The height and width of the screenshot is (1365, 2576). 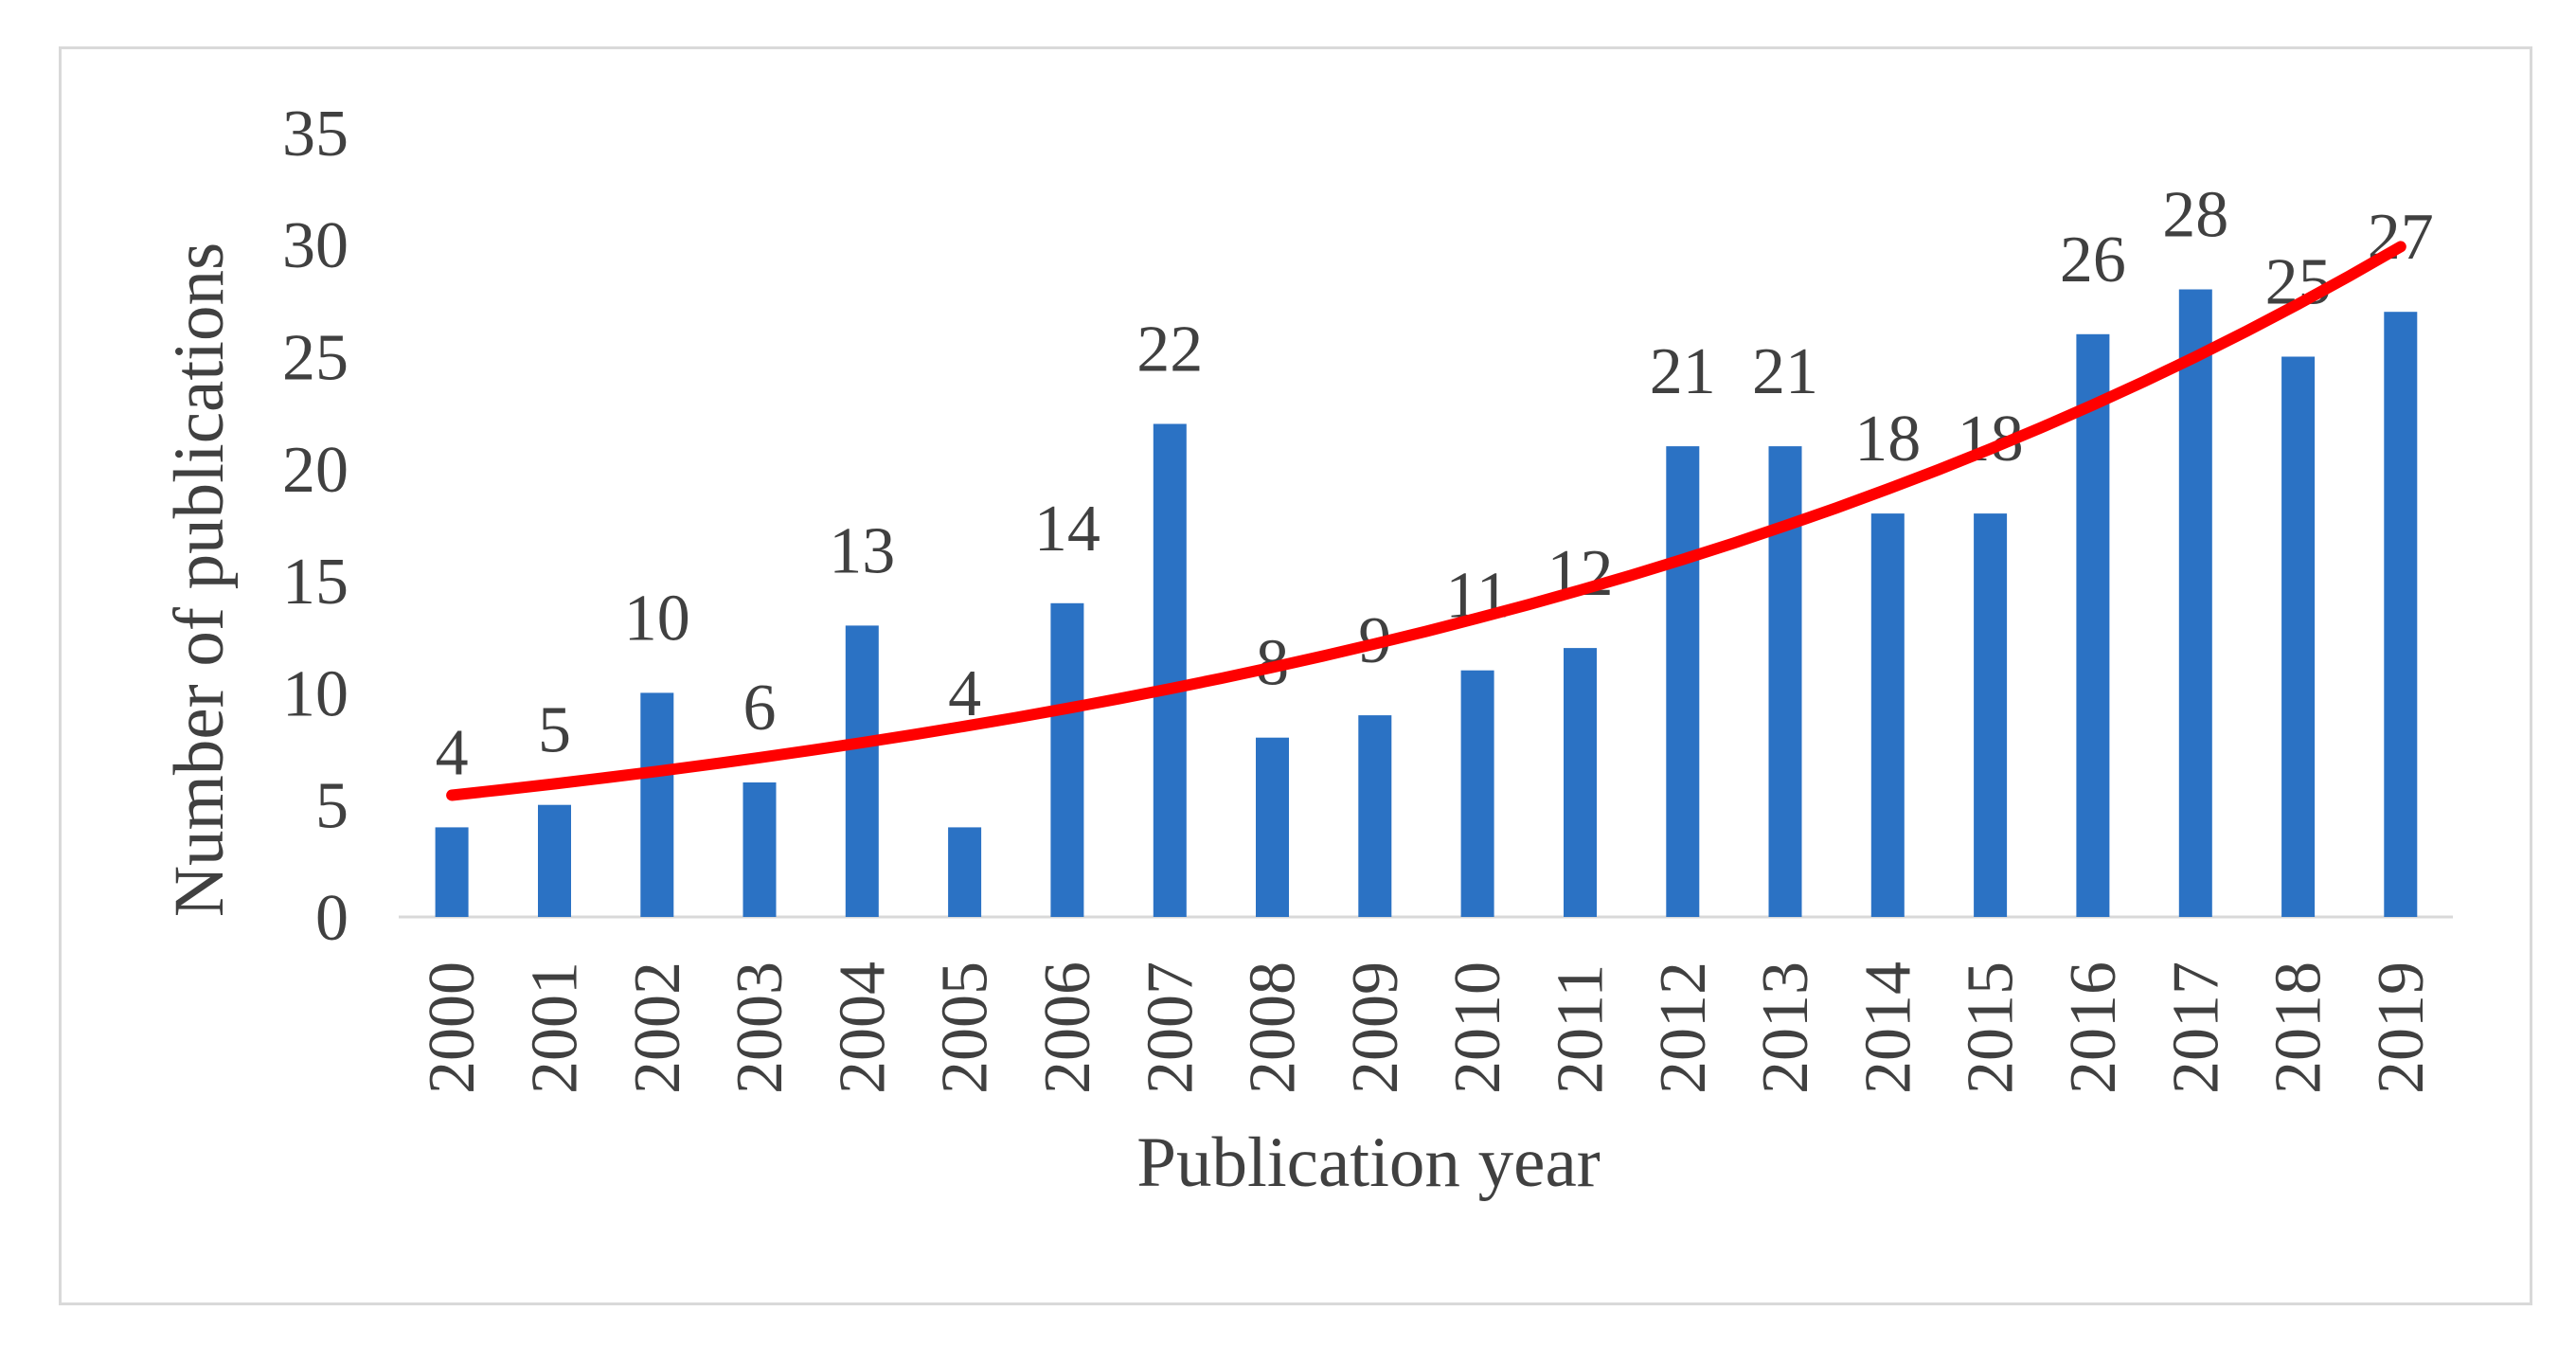 What do you see at coordinates (1581, 1029) in the screenshot?
I see `x-tick-label: 2011` at bounding box center [1581, 1029].